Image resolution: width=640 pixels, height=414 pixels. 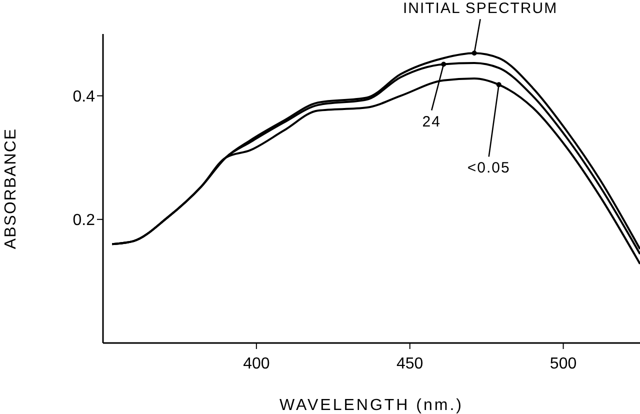 I want to click on x-tick-label: 450, so click(x=410, y=363).